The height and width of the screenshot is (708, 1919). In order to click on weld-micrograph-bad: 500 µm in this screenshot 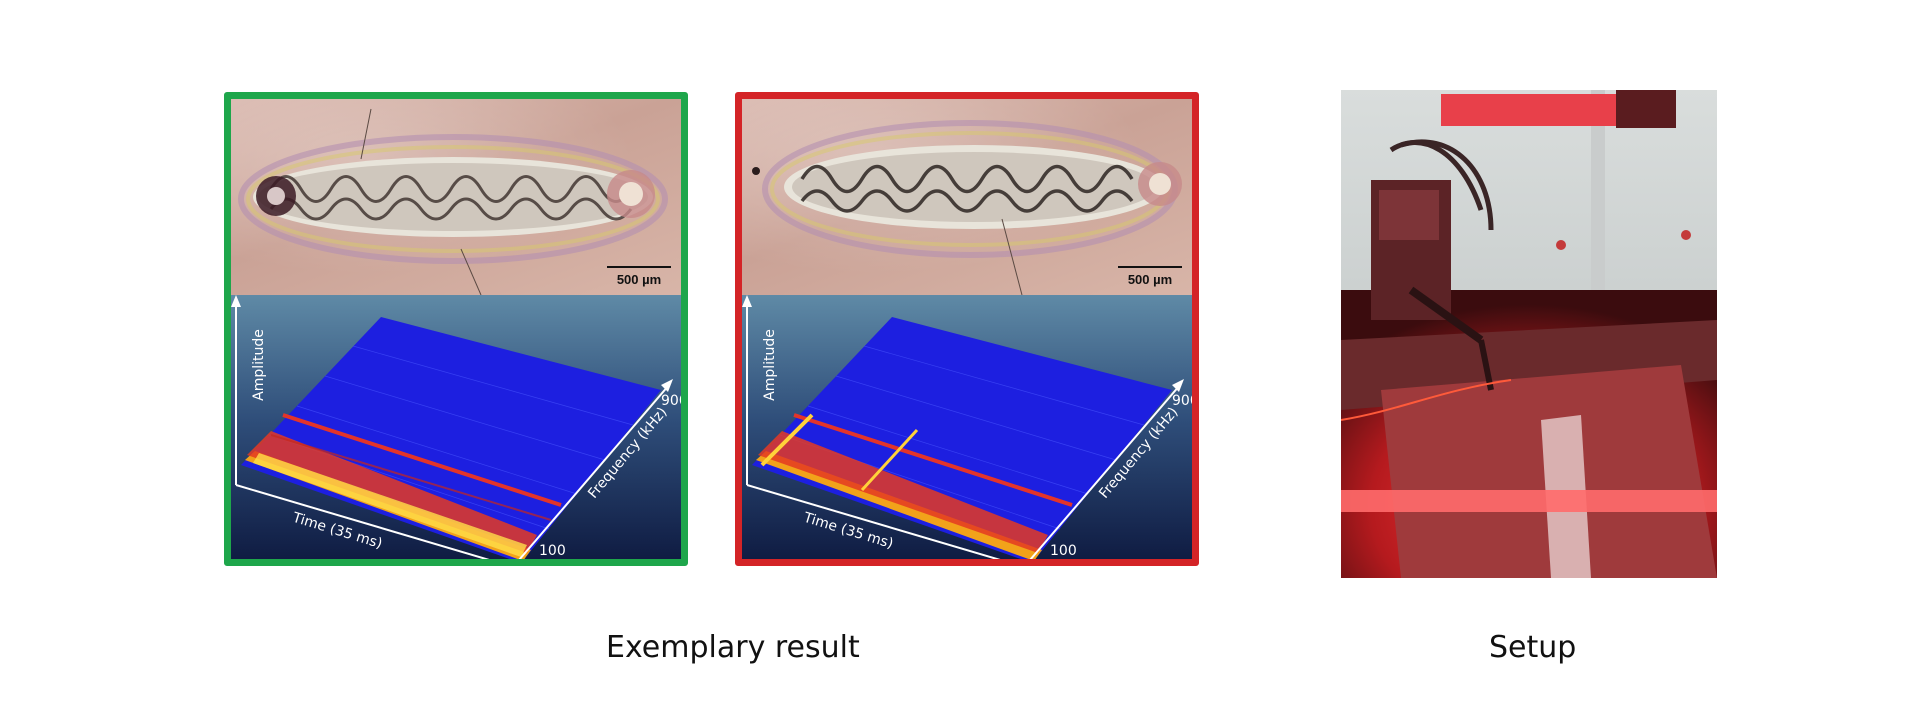, I will do `click(967, 197)`.